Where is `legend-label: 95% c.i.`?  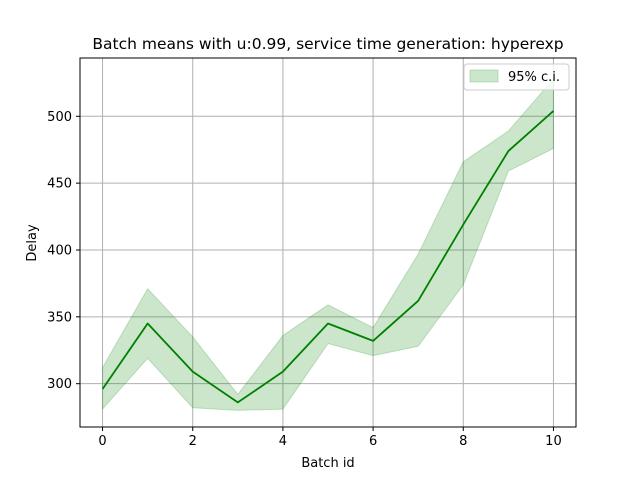 legend-label: 95% c.i. is located at coordinates (534, 77).